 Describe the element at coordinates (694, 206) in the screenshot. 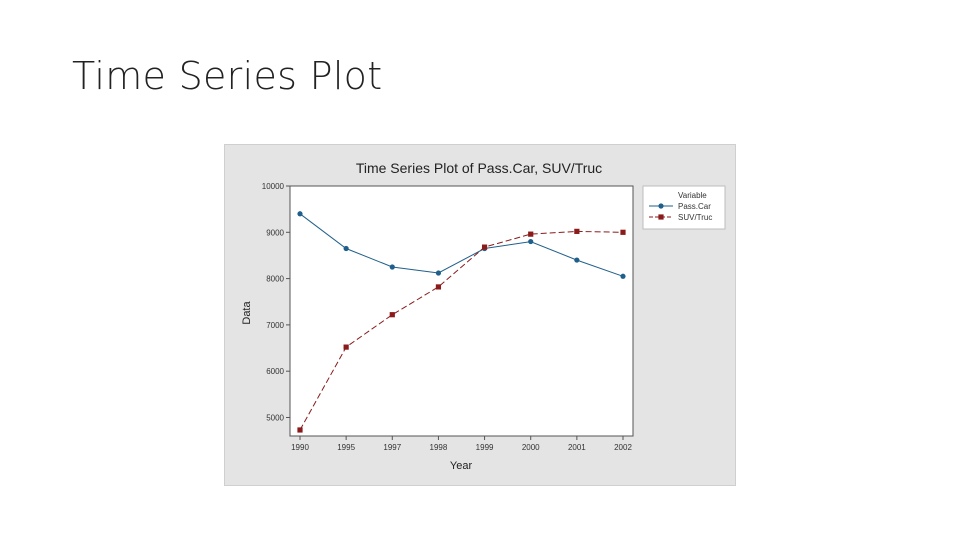

I see `legend-label: Pass.Car` at that location.